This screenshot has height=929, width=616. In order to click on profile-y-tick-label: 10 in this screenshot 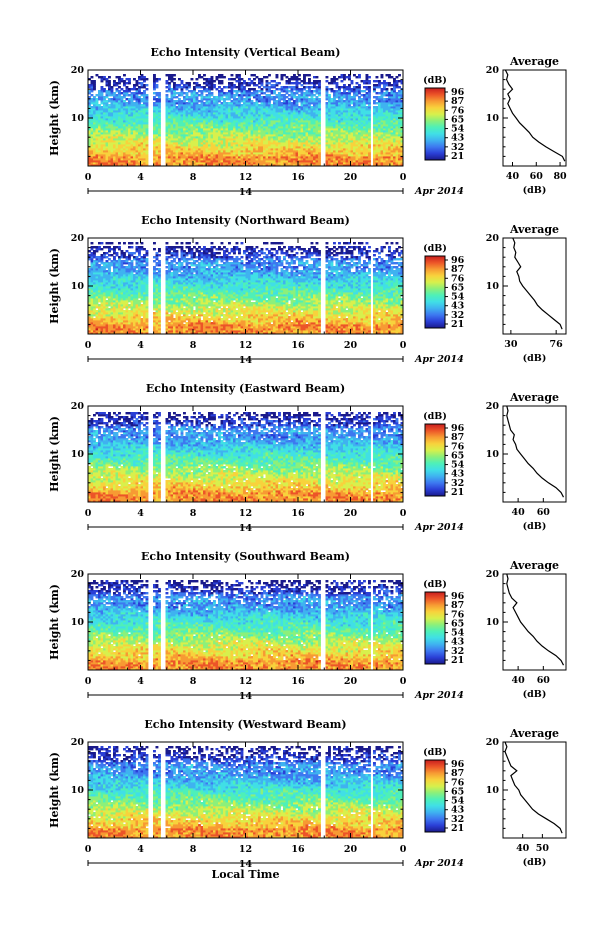, I will do `click(493, 118)`.